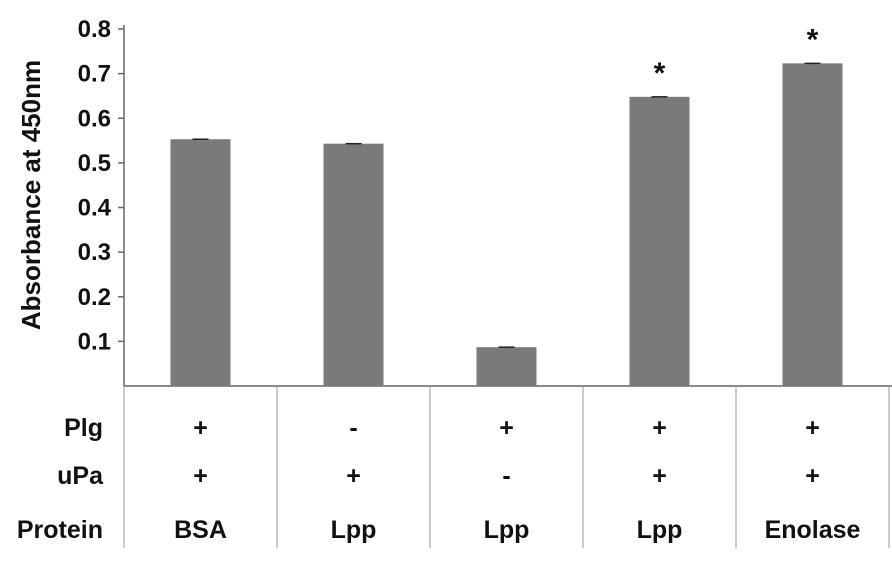  Describe the element at coordinates (94, 29) in the screenshot. I see `y-tick-label: 0.8` at that location.